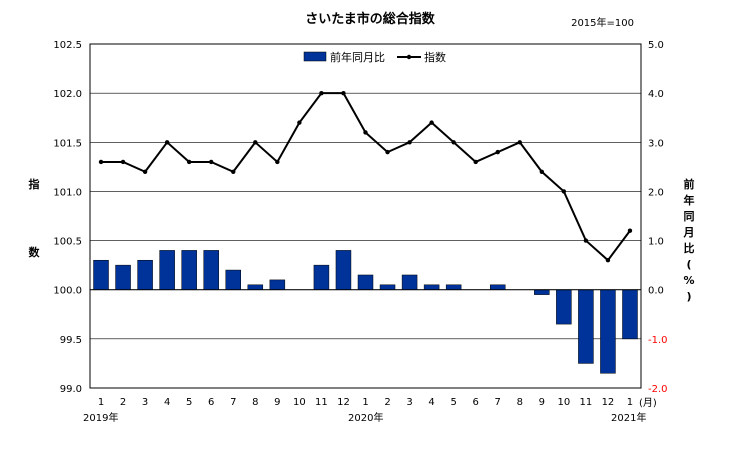 The width and height of the screenshot is (740, 460). Describe the element at coordinates (67, 143) in the screenshot. I see `left-tick-label: 101.5` at that location.